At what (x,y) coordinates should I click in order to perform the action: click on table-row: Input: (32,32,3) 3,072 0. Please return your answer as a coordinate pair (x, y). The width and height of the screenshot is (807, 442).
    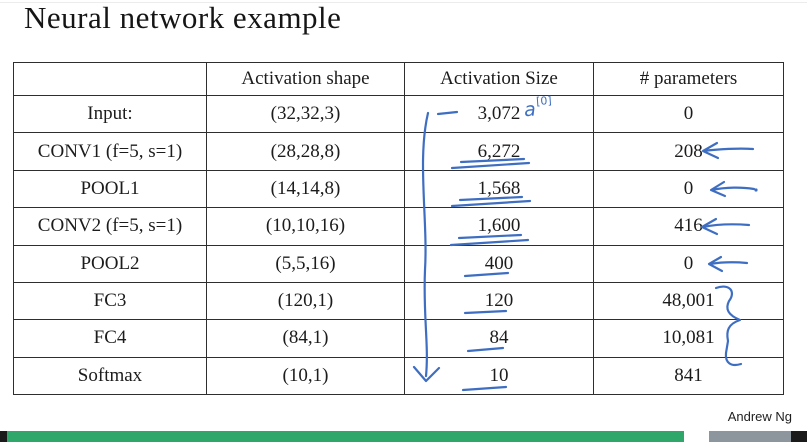
    Looking at the image, I should click on (398, 114).